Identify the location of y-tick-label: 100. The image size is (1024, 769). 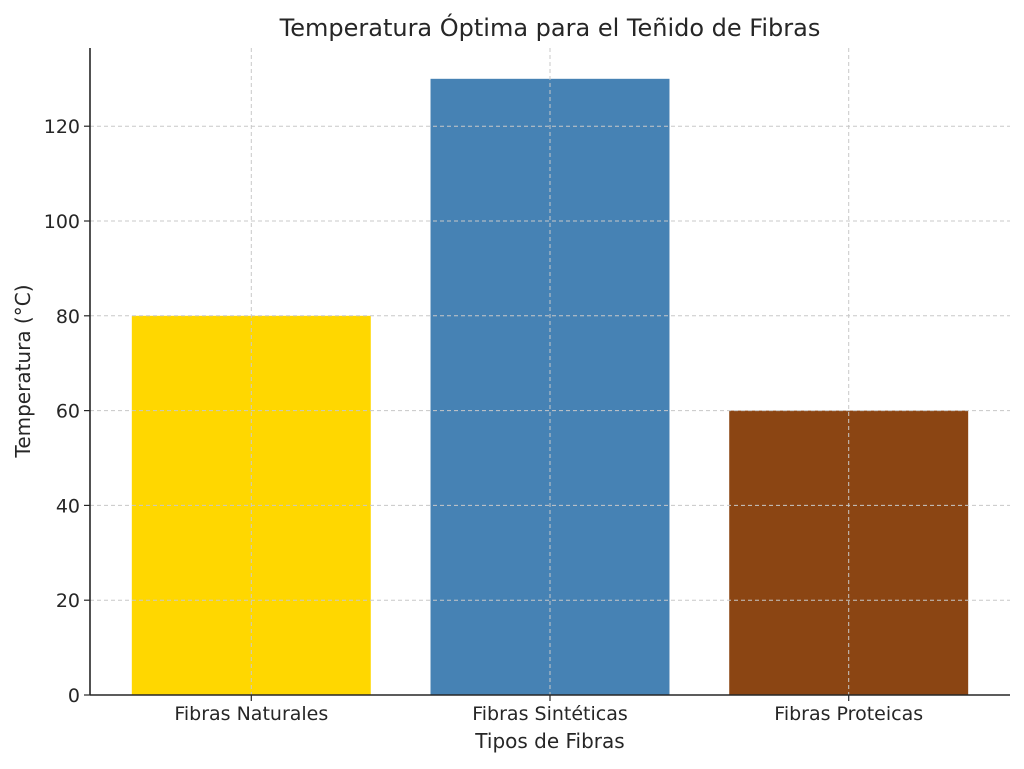
(62, 222).